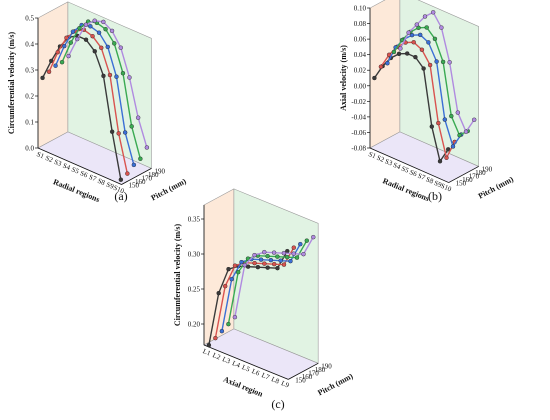  I want to click on x-axis, so click(246, 362).